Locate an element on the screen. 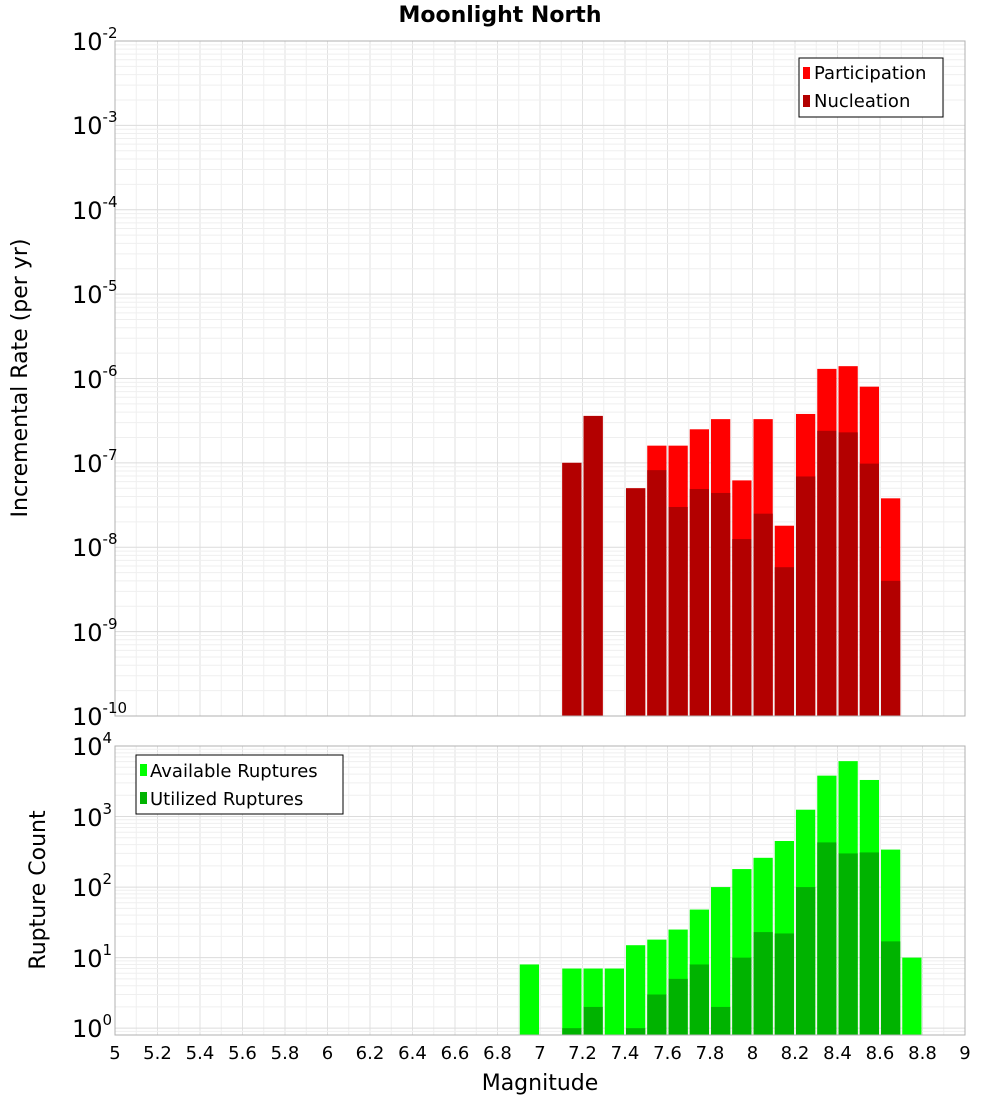 This screenshot has height=1100, width=1000. x-tick-label: 8.8 is located at coordinates (922, 1053).